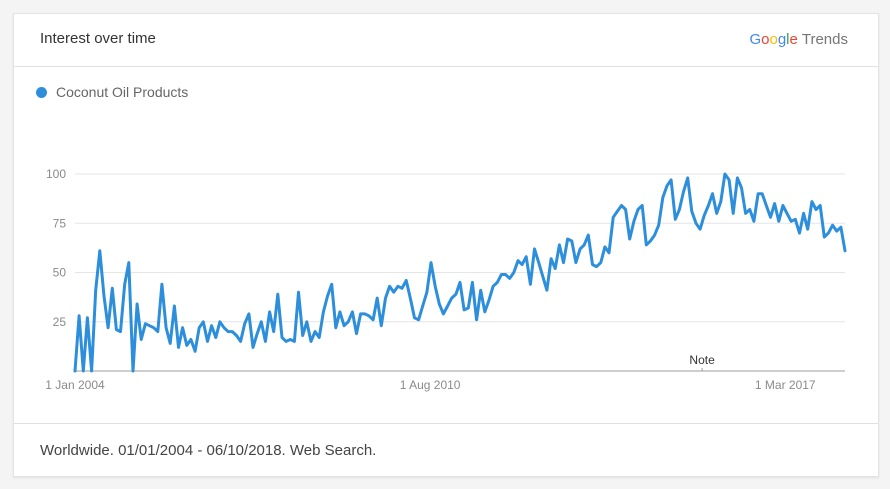  I want to click on x-tick-label: 1 Mar 2017, so click(785, 385).